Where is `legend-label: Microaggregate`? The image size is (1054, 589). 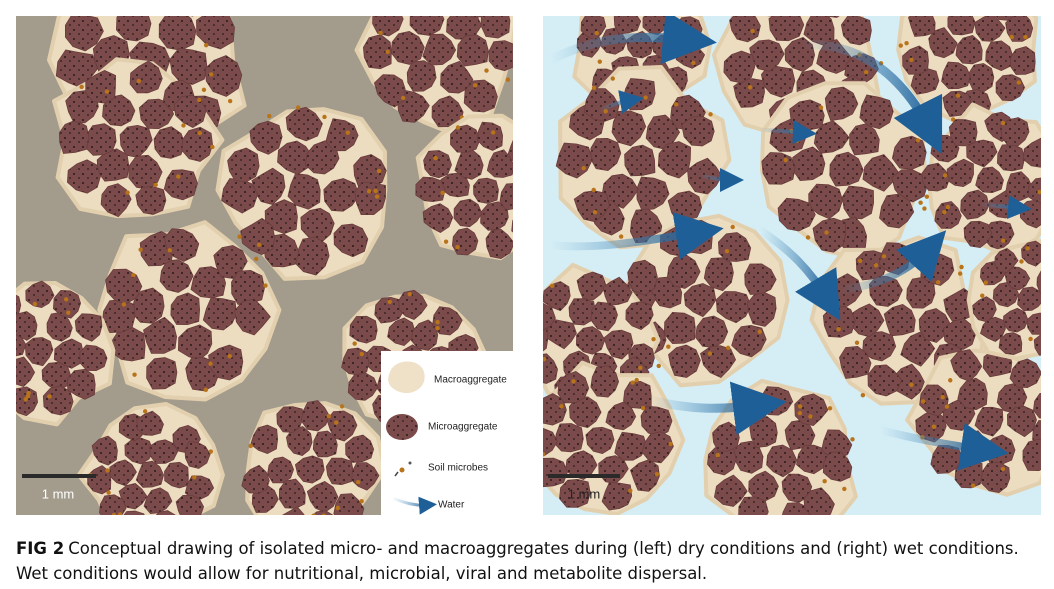 legend-label: Microaggregate is located at coordinates (463, 427).